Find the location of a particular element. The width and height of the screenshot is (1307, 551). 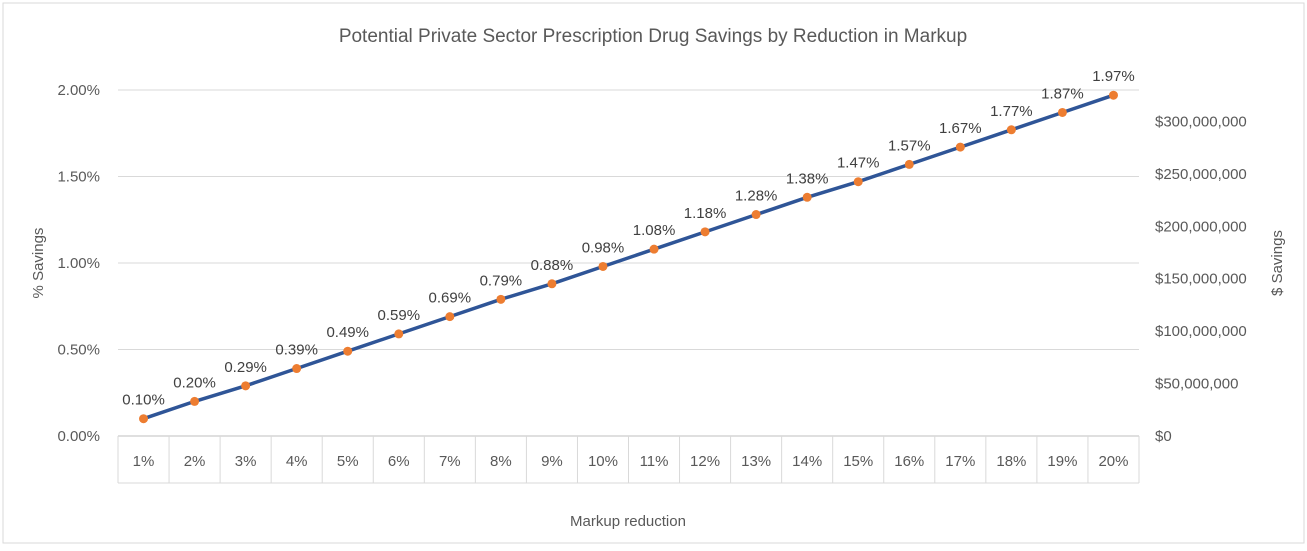

data-label: 0.10% is located at coordinates (143, 400).